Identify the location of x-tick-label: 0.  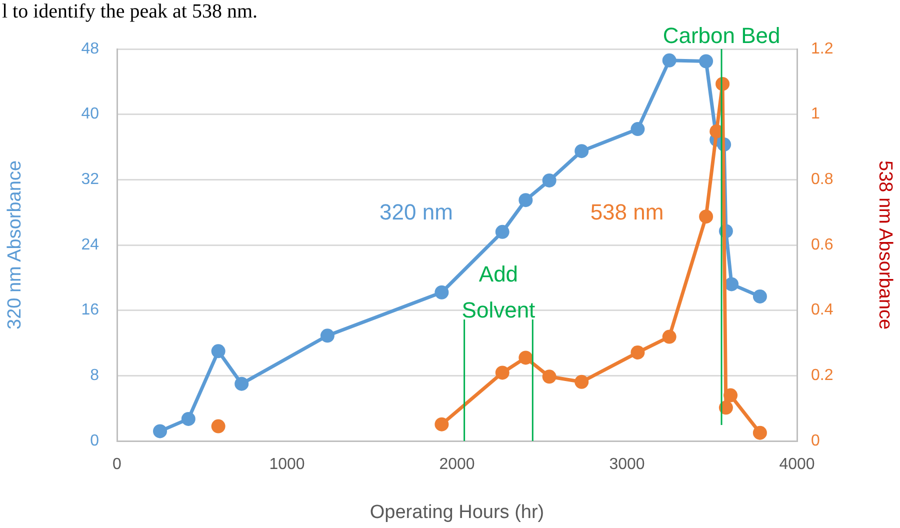
(117, 465).